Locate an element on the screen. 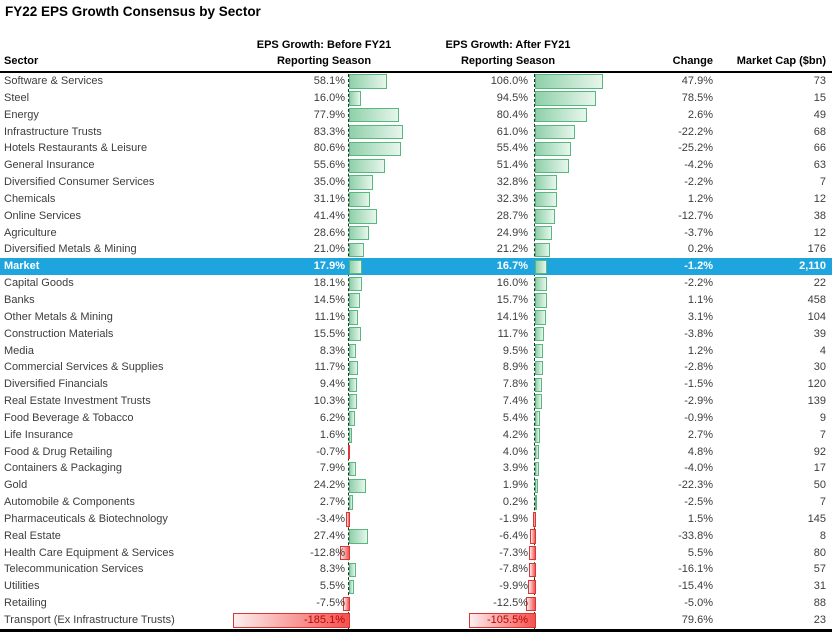 Image resolution: width=832 pixels, height=635 pixels. sector-name: Health Care Equipment & Services is located at coordinates (89, 552).